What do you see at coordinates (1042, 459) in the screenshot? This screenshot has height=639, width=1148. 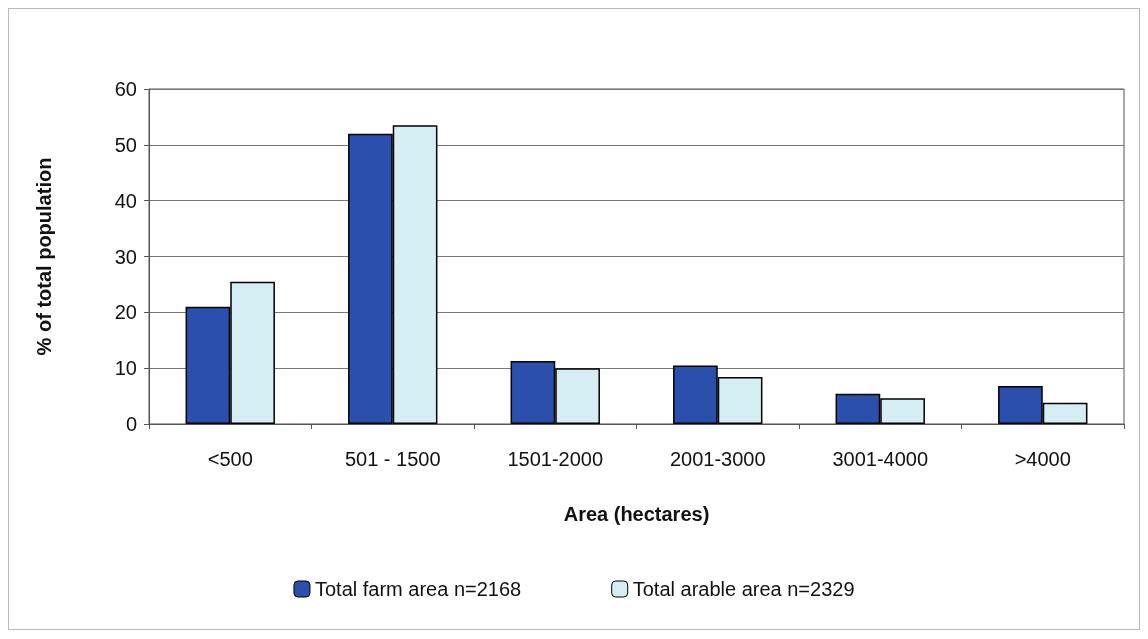 I see `x-tick-label: >4000` at bounding box center [1042, 459].